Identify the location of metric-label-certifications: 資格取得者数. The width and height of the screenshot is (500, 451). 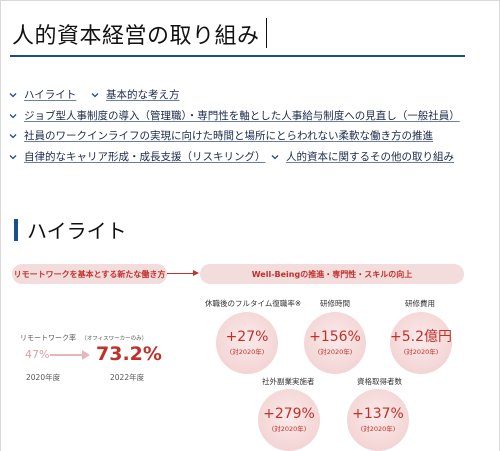
(379, 381).